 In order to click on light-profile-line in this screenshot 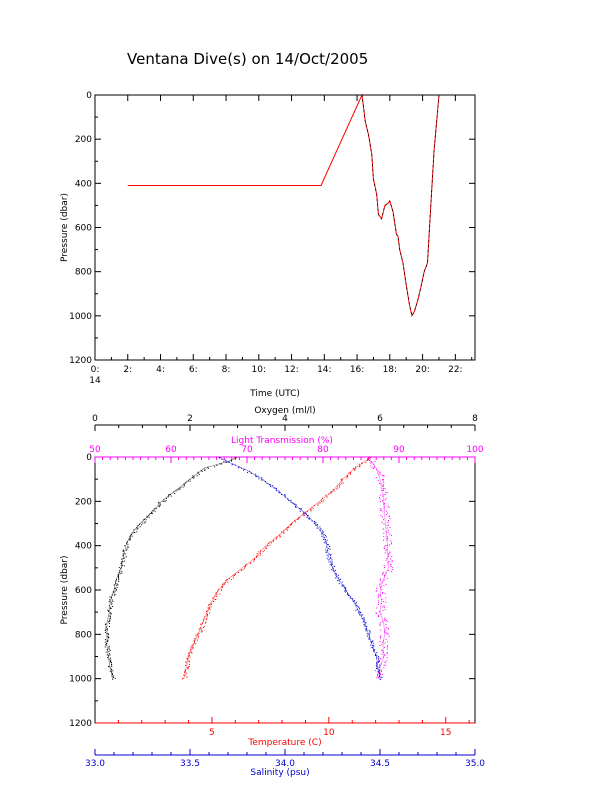, I will do `click(378, 567)`.